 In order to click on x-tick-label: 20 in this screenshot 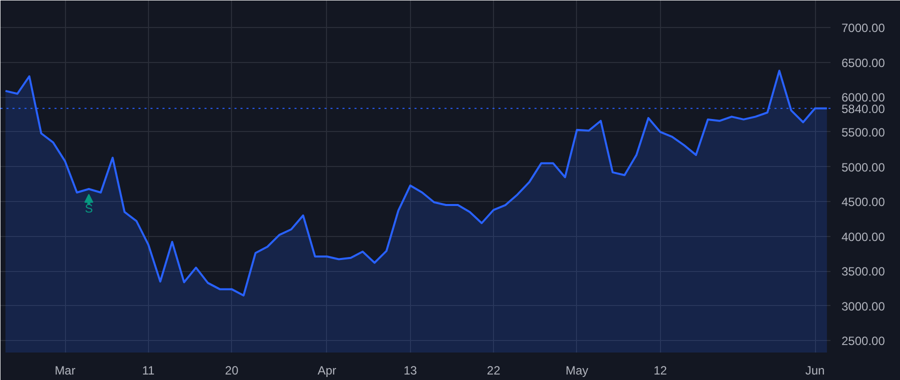, I will do `click(232, 371)`.